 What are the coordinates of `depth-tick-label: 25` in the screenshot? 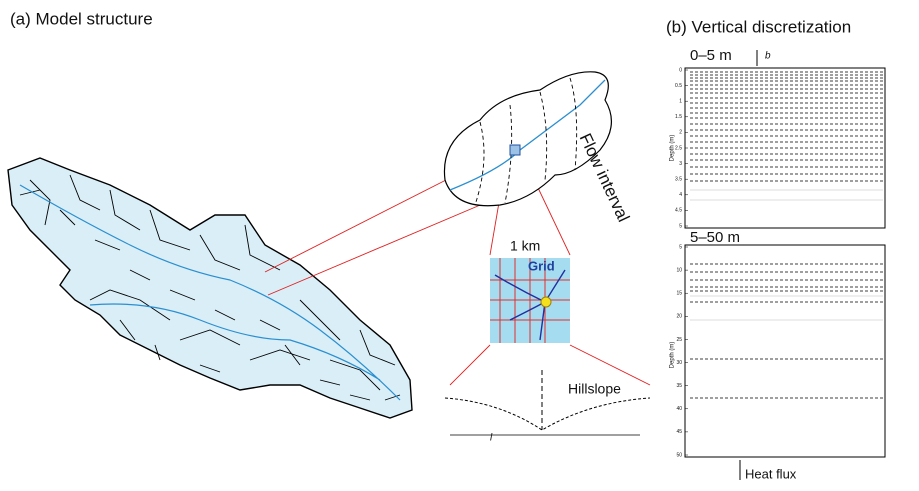 It's located at (679, 340).